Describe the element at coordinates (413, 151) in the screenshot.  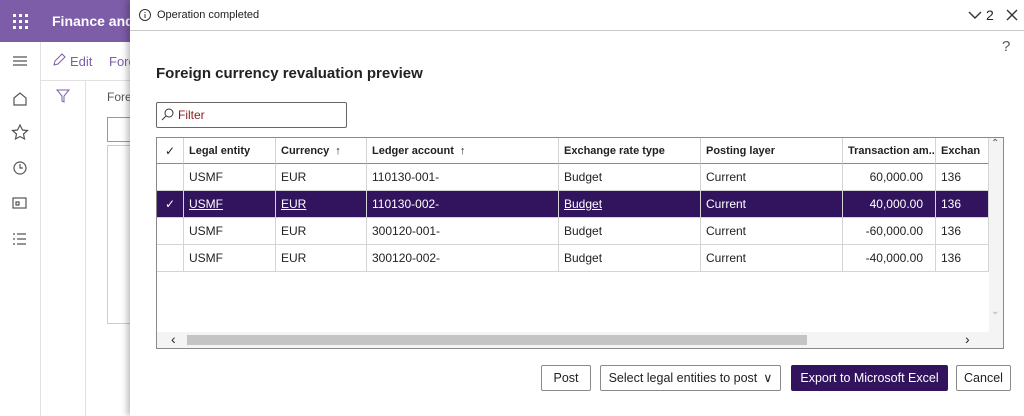
I see `column-header-text: Ledger account` at that location.